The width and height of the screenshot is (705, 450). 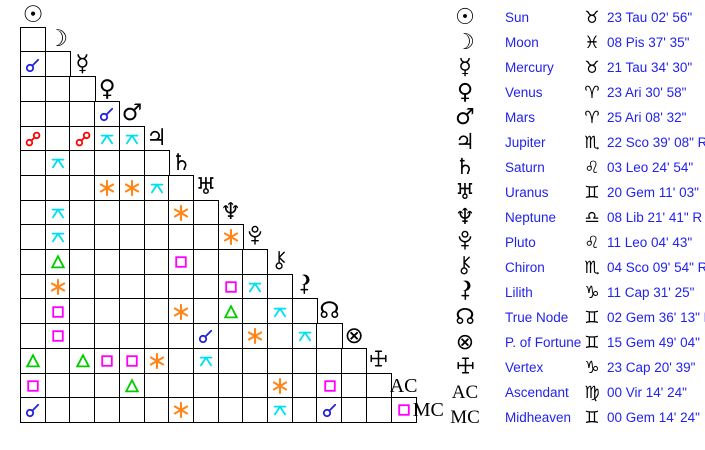 I want to click on diagonal-mars: ♂, so click(x=132, y=114).